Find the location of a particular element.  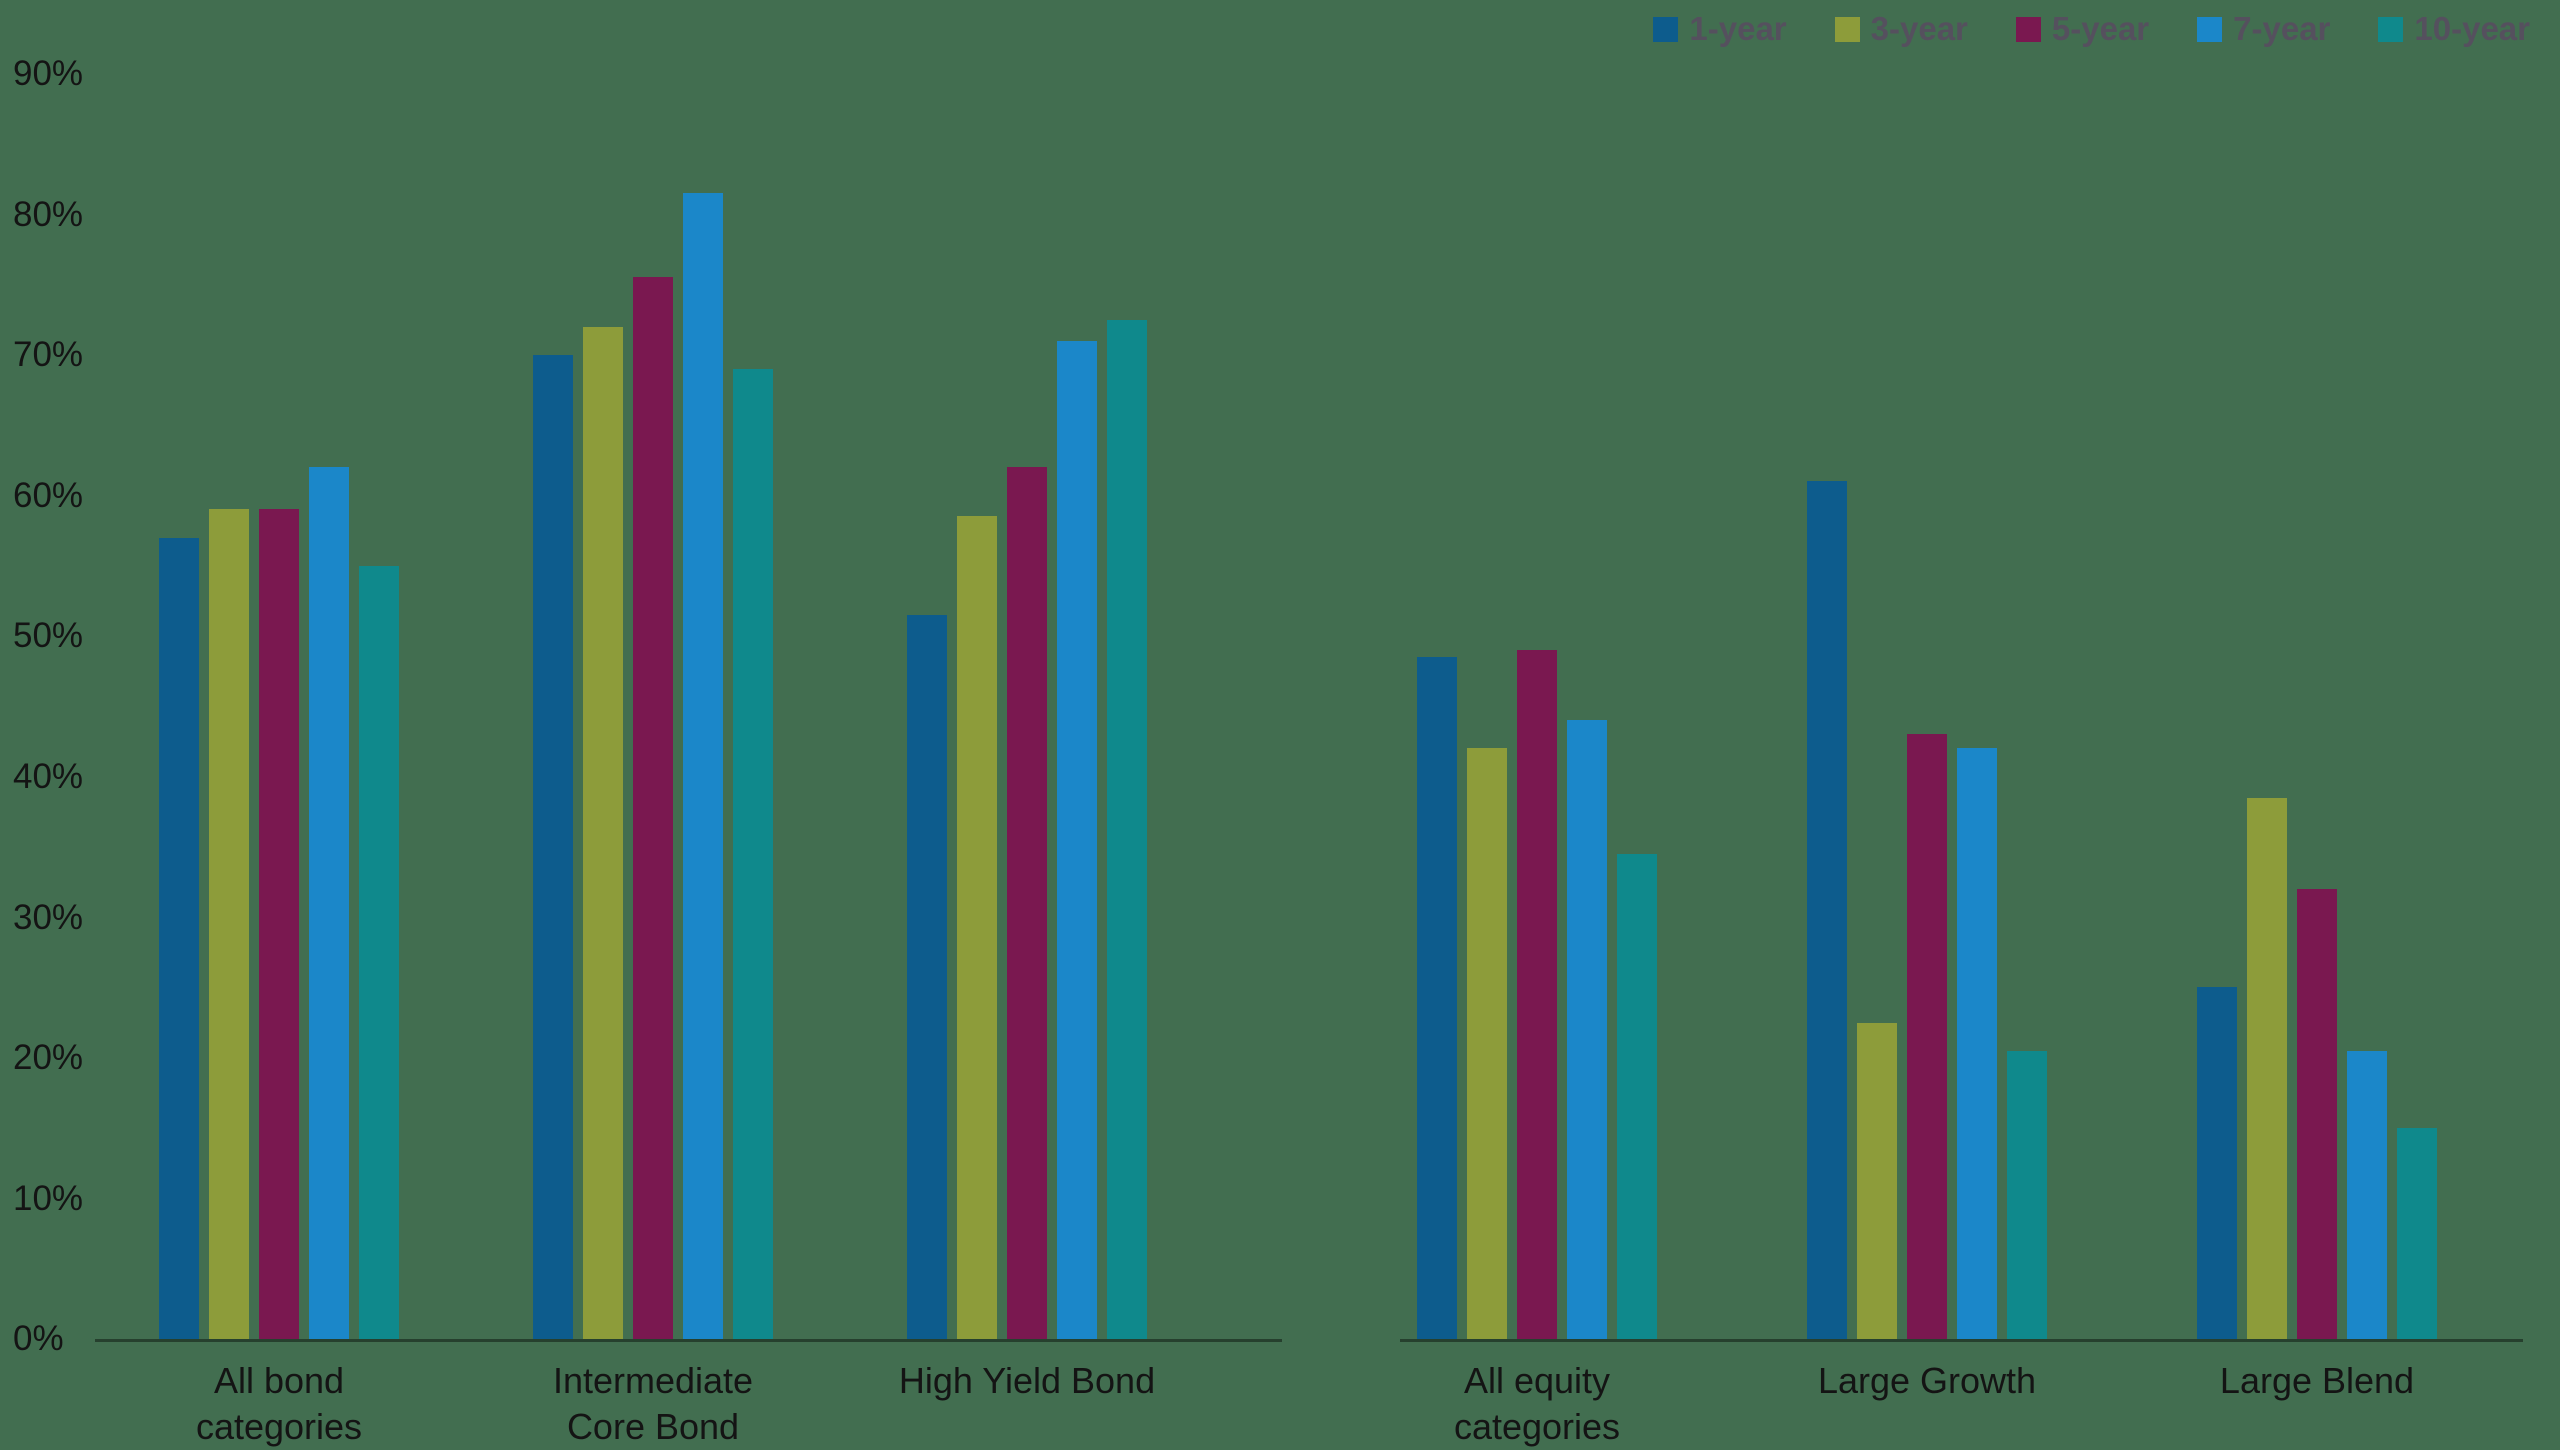

legend: 1-year 3-year 5-year 7-year 10-year is located at coordinates (2091, 29).